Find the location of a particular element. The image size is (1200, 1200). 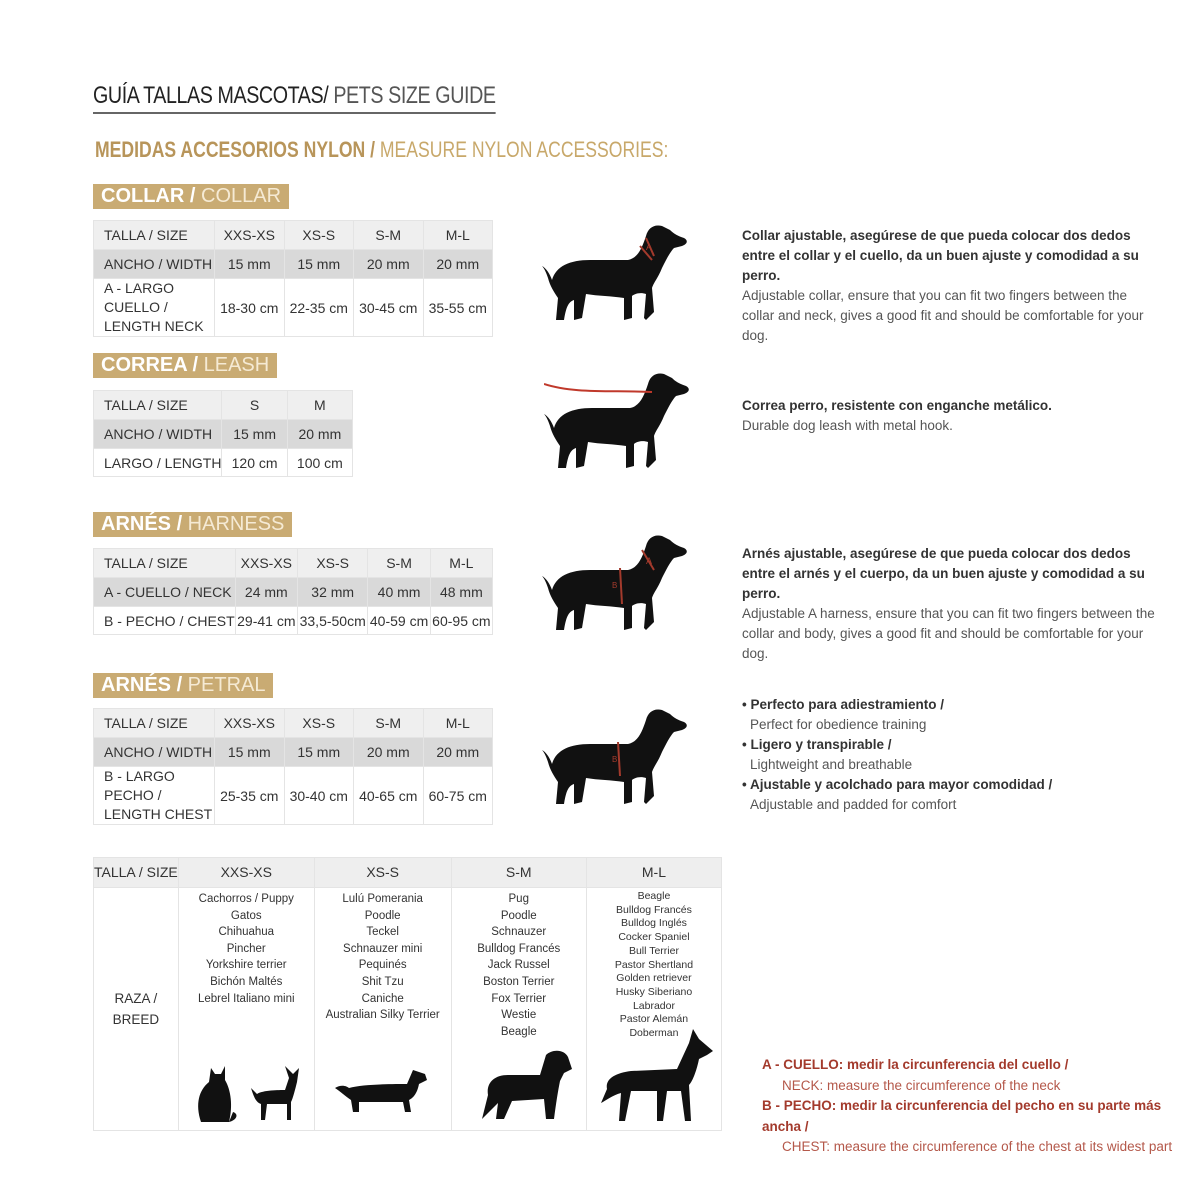

breed-name: Jack Russel is located at coordinates (518, 965).